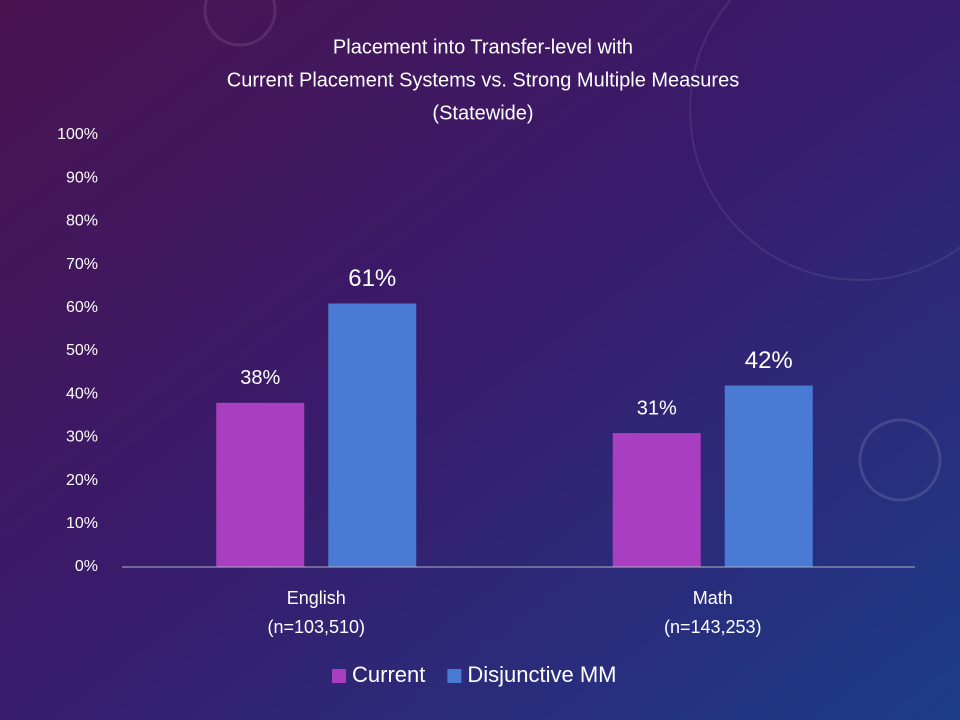  What do you see at coordinates (482, 113) in the screenshot?
I see `chart-title: (Statewide)` at bounding box center [482, 113].